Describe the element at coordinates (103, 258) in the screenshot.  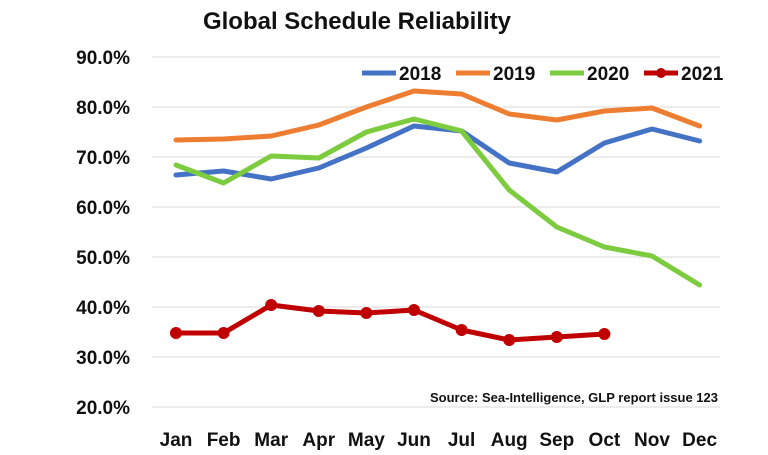
I see `y-tick-label: 50.0%` at that location.